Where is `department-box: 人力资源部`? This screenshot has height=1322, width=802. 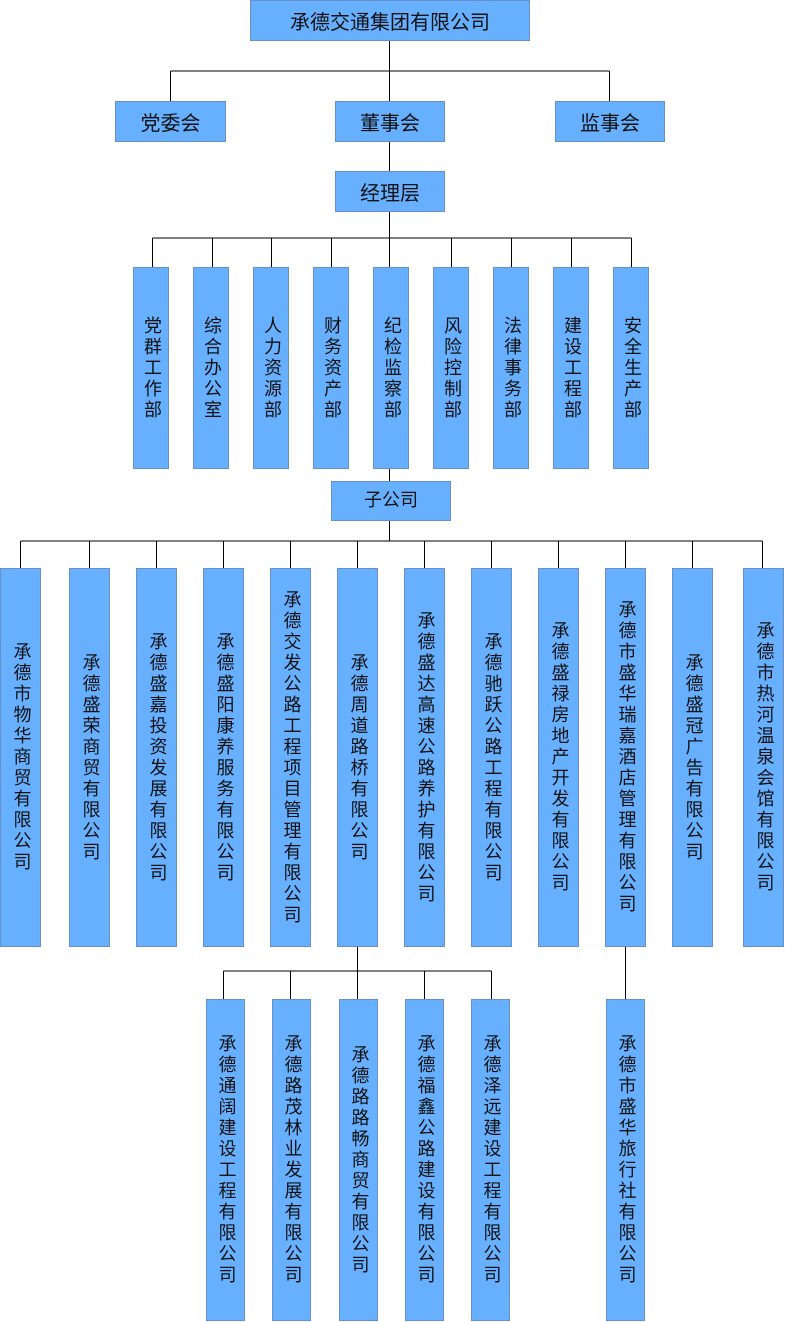
department-box: 人力资源部 is located at coordinates (271, 368).